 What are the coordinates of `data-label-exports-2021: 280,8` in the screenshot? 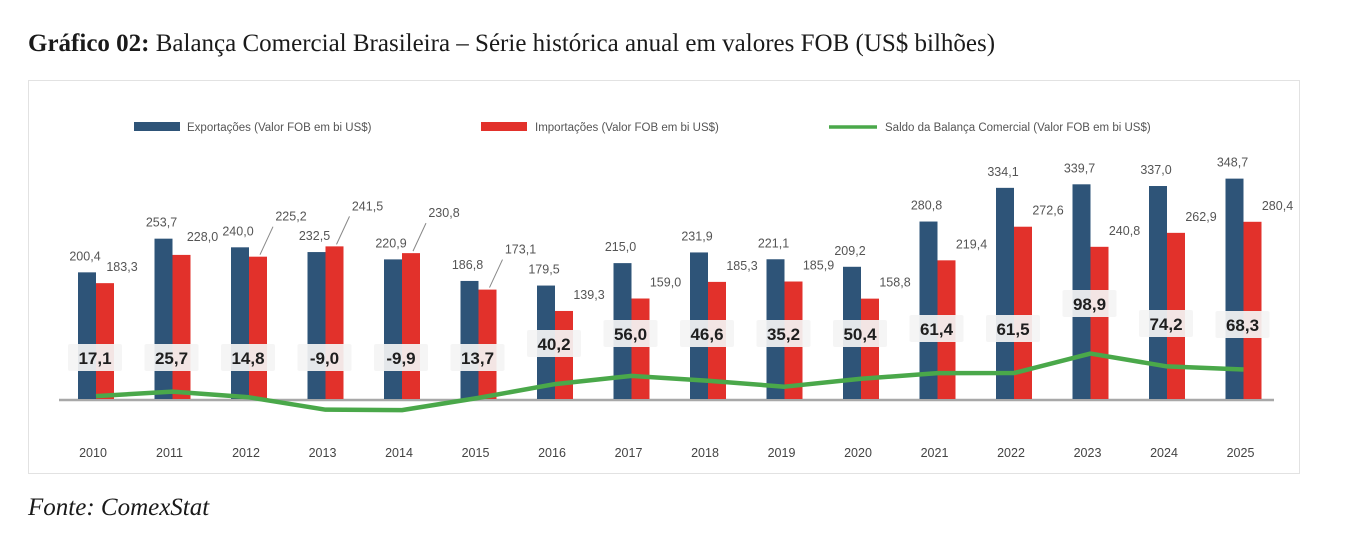 It's located at (926, 206).